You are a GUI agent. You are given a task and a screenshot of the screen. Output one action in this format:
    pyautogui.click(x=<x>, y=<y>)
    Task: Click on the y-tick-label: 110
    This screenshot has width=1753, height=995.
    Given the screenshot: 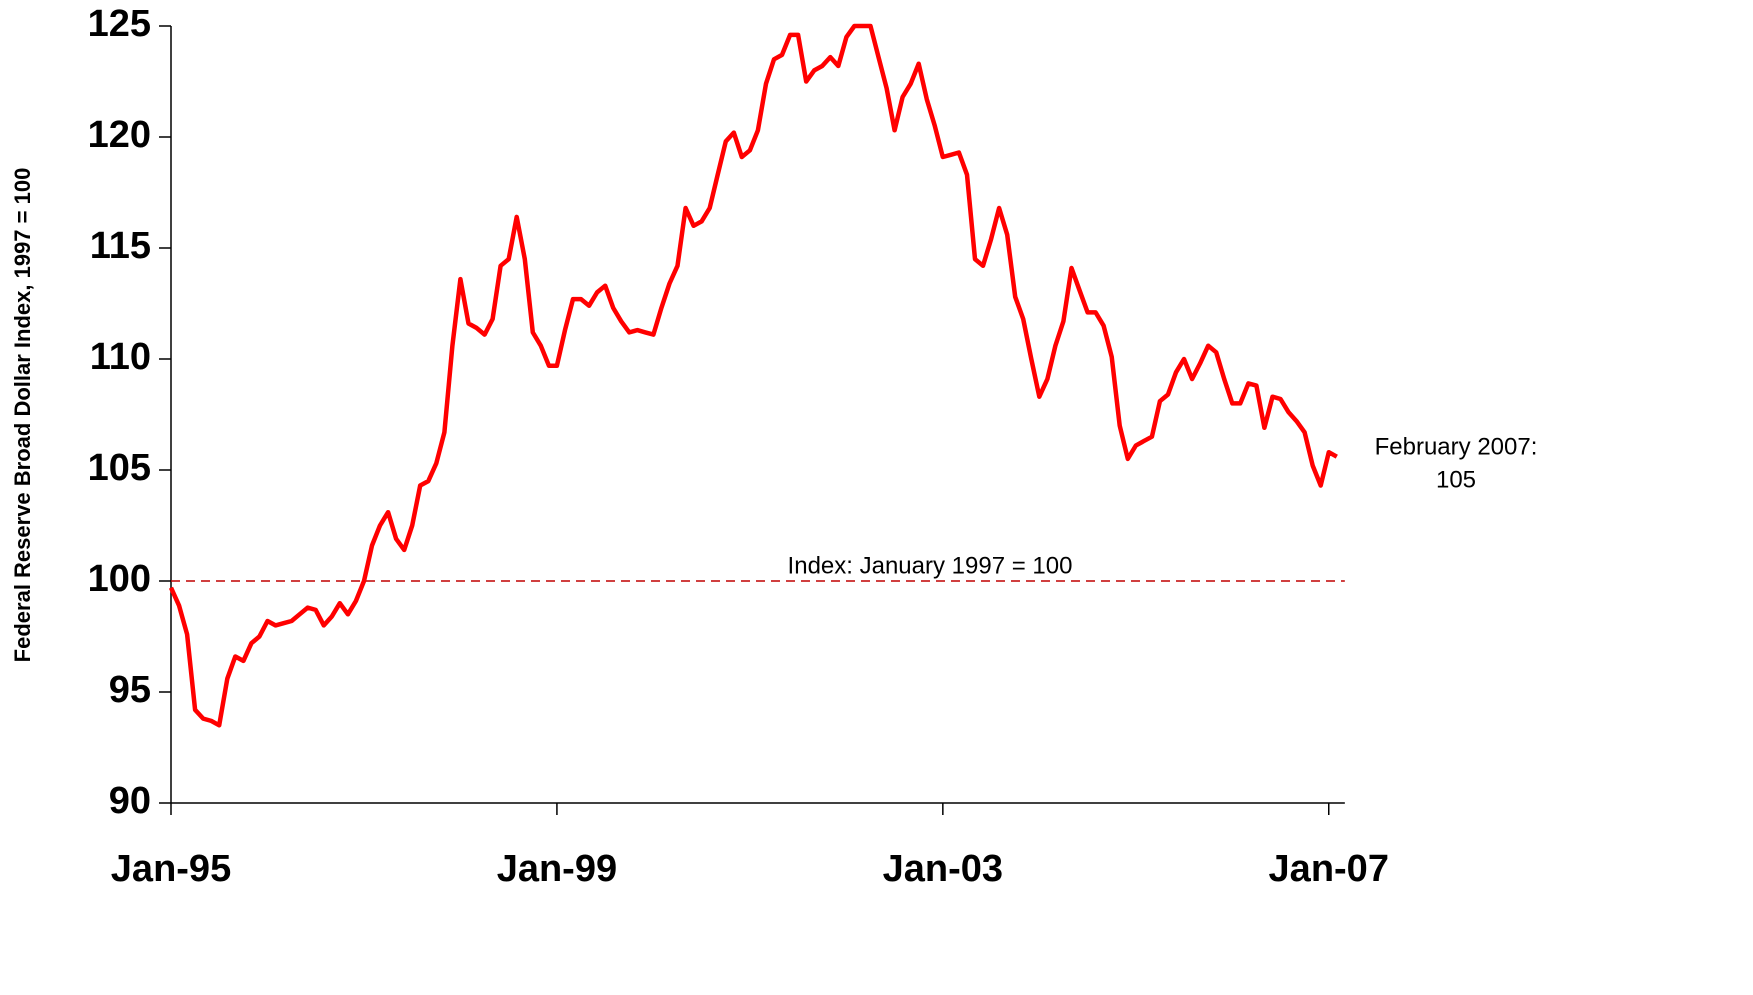 What is the action you would take?
    pyautogui.click(x=120, y=357)
    